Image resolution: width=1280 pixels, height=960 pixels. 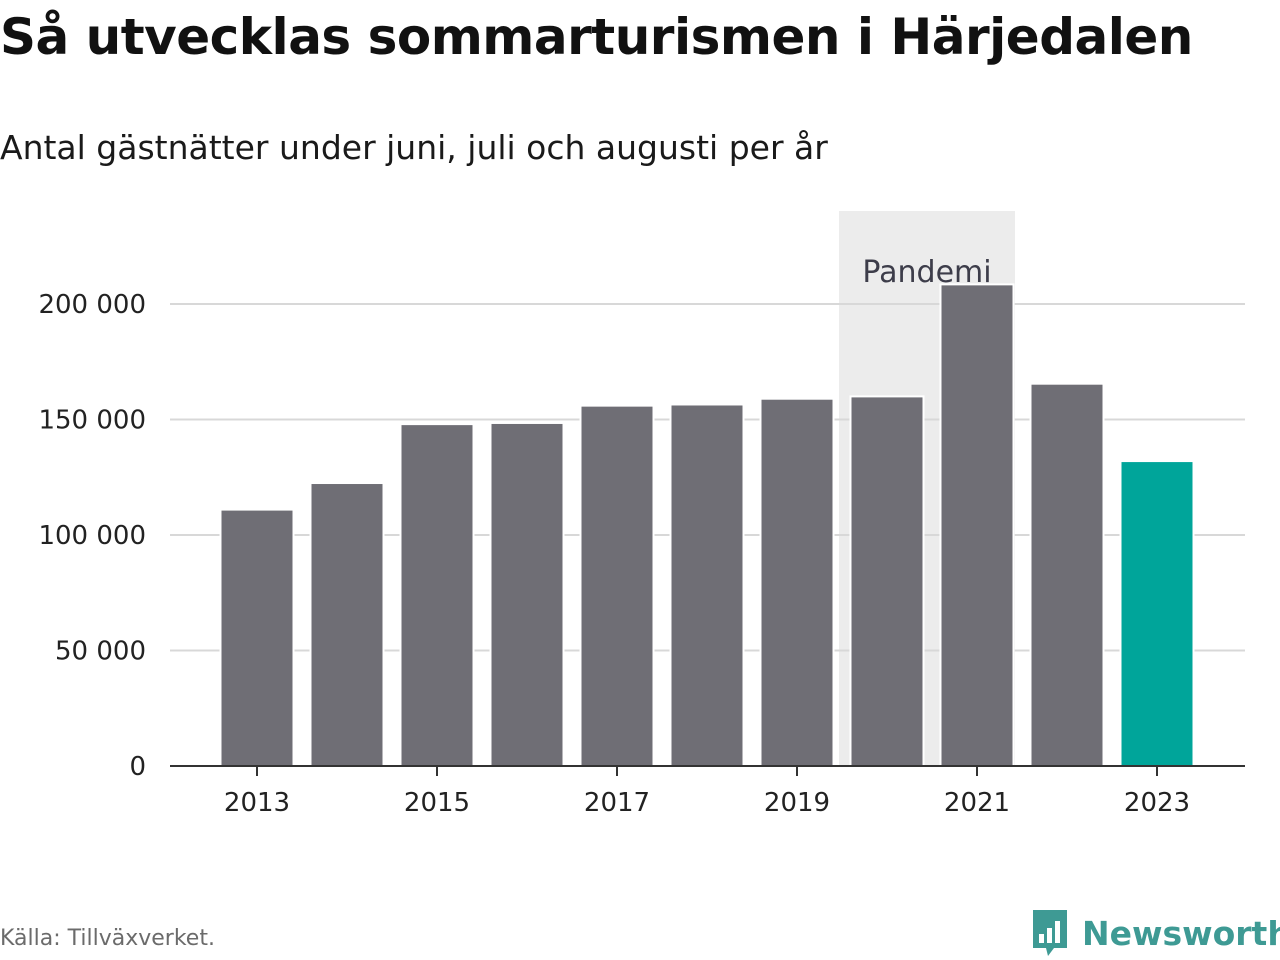 I want to click on y-tick-label: 100 000, so click(x=92, y=536).